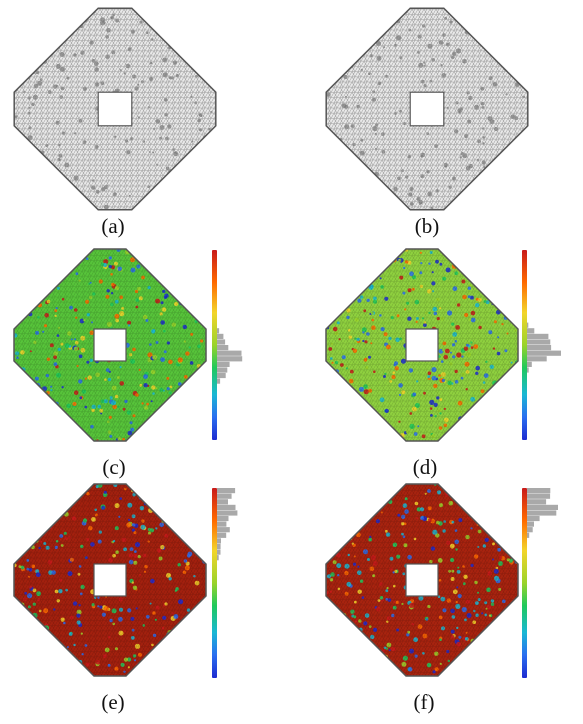  Describe the element at coordinates (114, 467) in the screenshot. I see `caption-c: (c)` at that location.